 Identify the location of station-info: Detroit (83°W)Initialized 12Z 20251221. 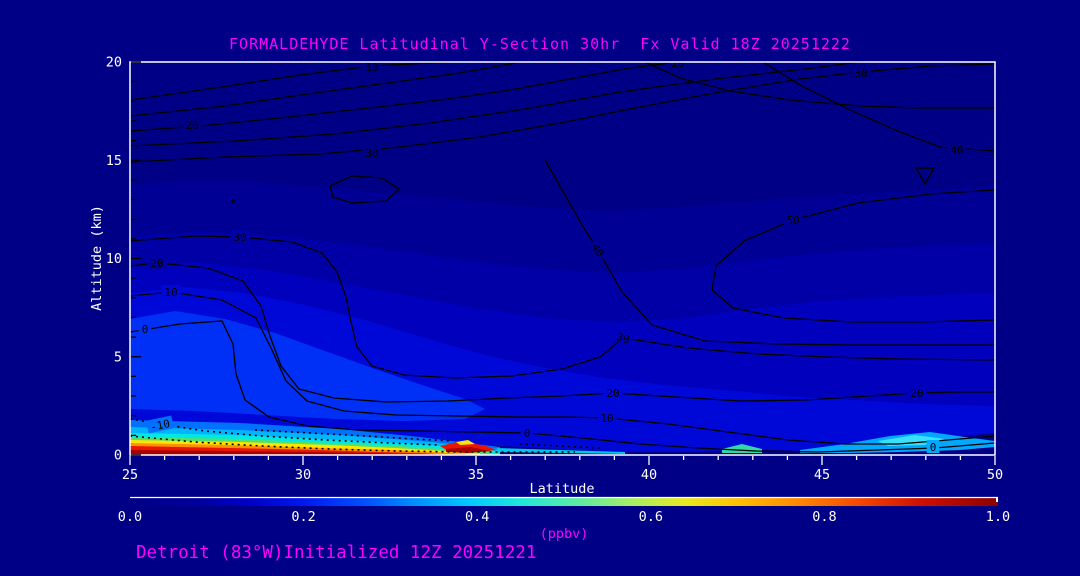
(336, 553).